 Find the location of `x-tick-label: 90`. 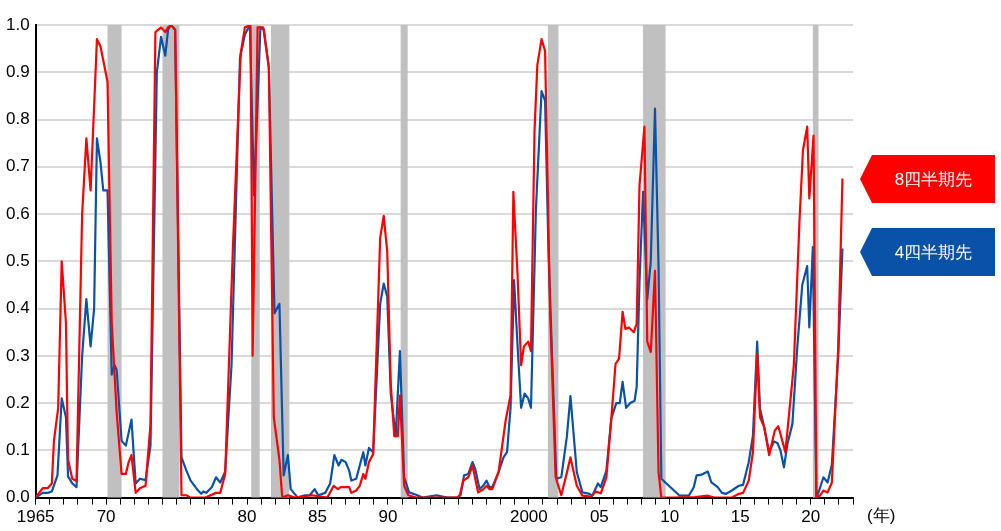

x-tick-label: 90 is located at coordinates (388, 517).